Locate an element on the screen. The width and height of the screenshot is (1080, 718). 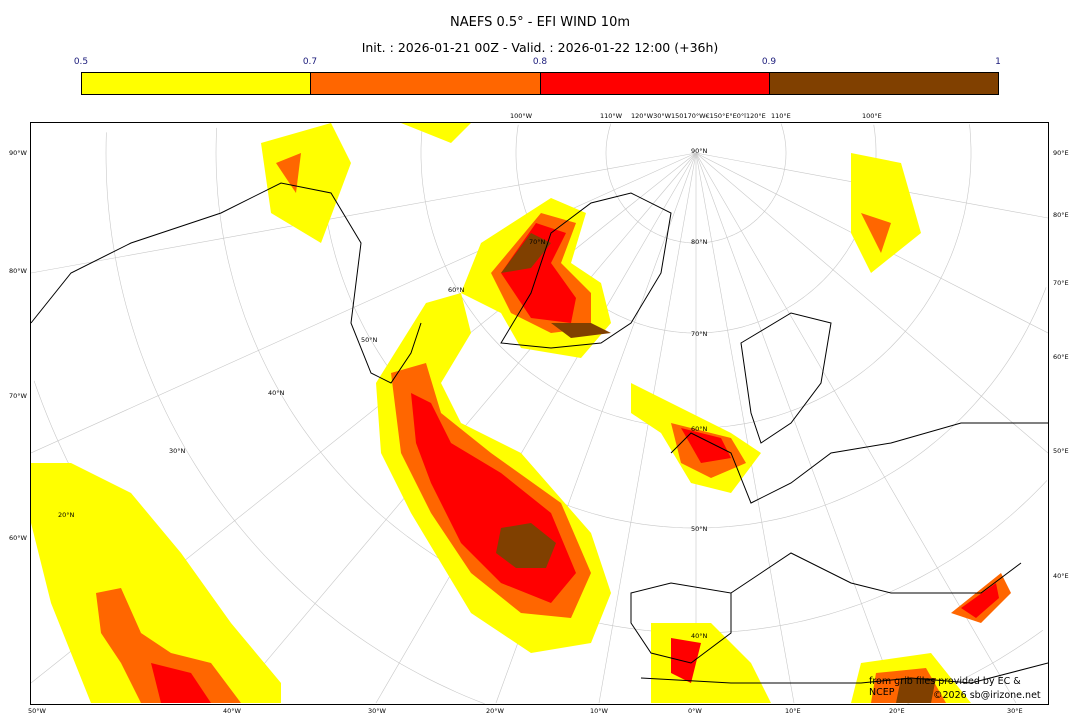
axis-label-left: 70°W is located at coordinates (18, 396).